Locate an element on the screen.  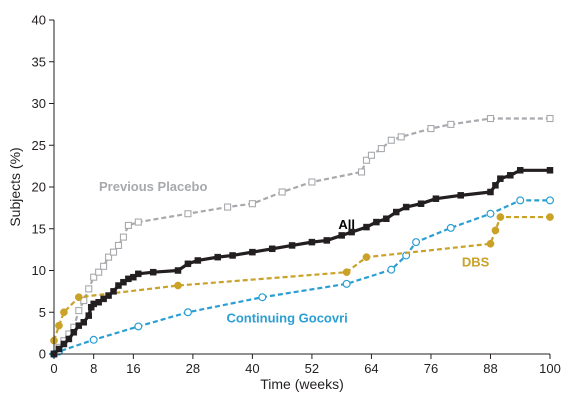
x-tick-label: 0 is located at coordinates (53, 368).